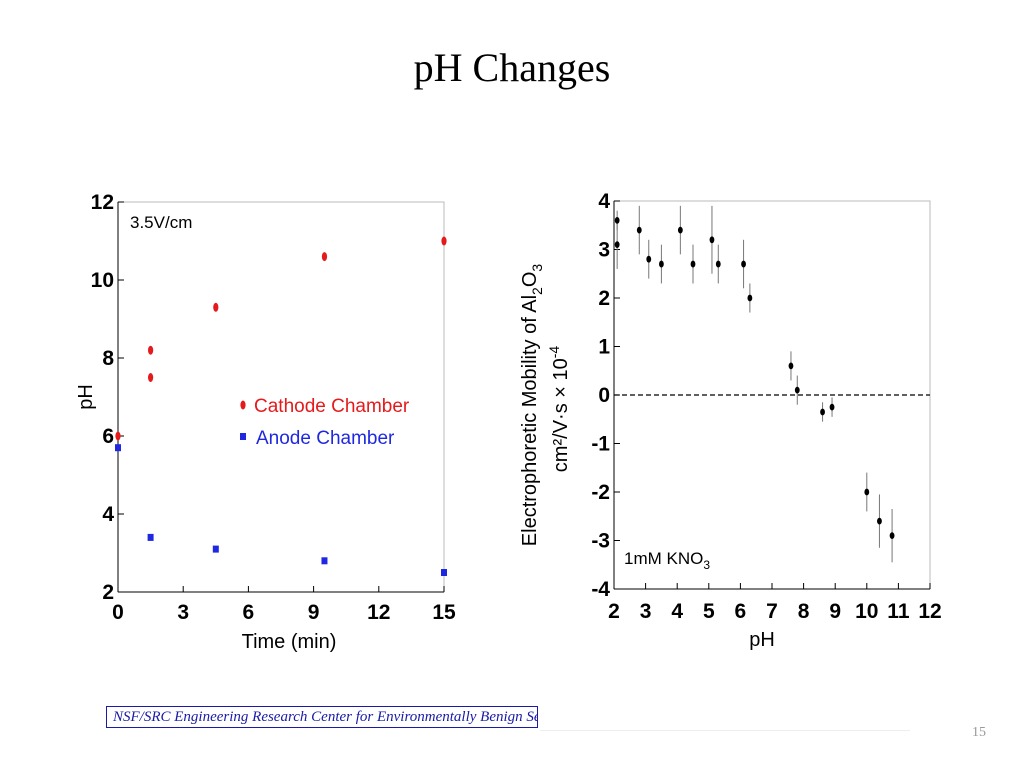 The image size is (1024, 768). Describe the element at coordinates (709, 611) in the screenshot. I see `x-tick-label: 5` at that location.